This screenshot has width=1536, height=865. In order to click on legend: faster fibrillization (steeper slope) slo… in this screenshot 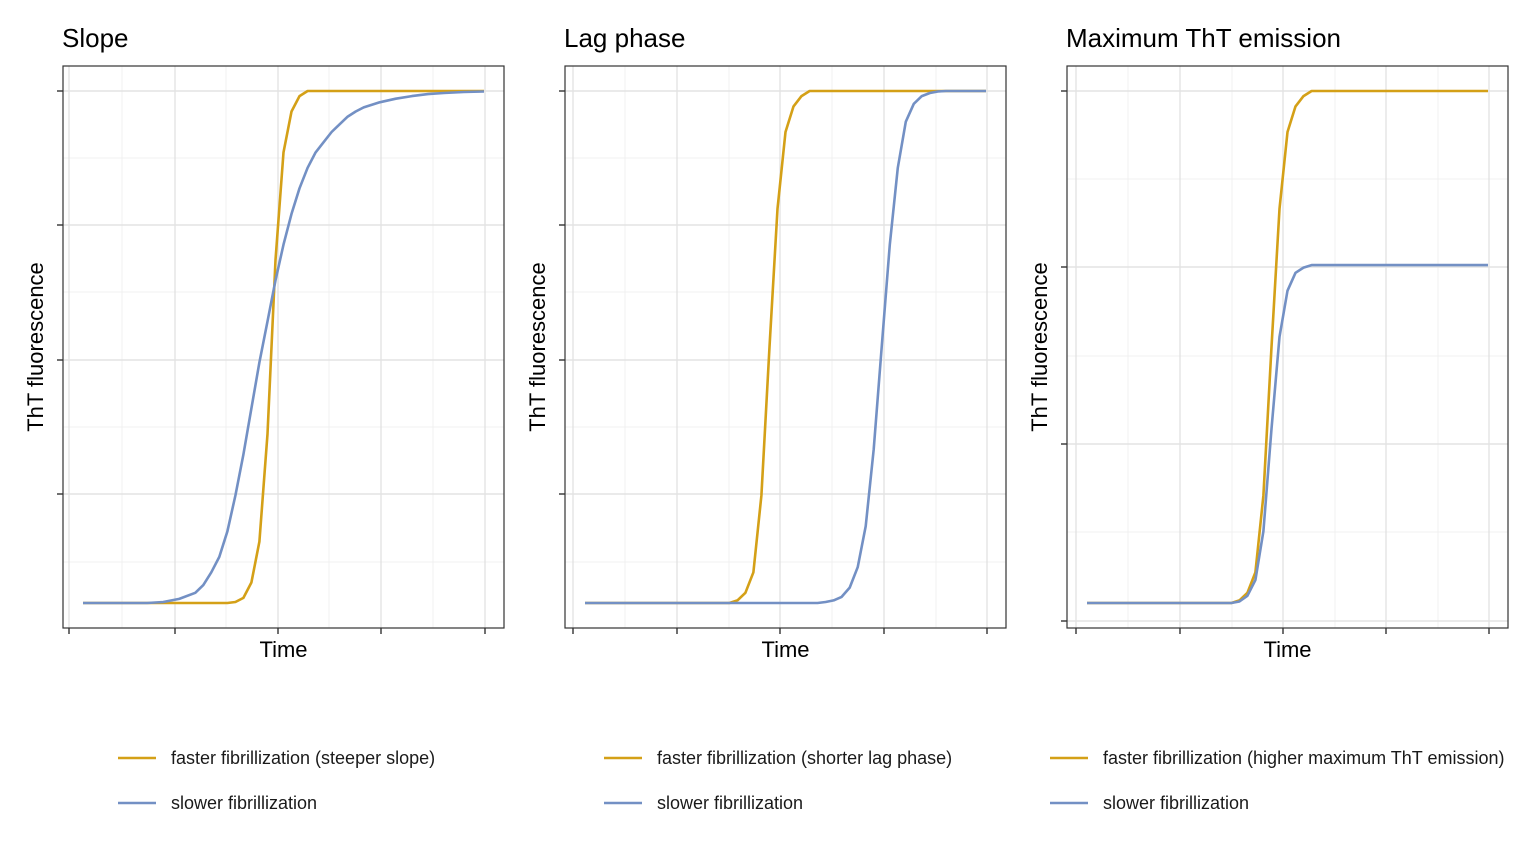, I will do `click(276, 780)`.